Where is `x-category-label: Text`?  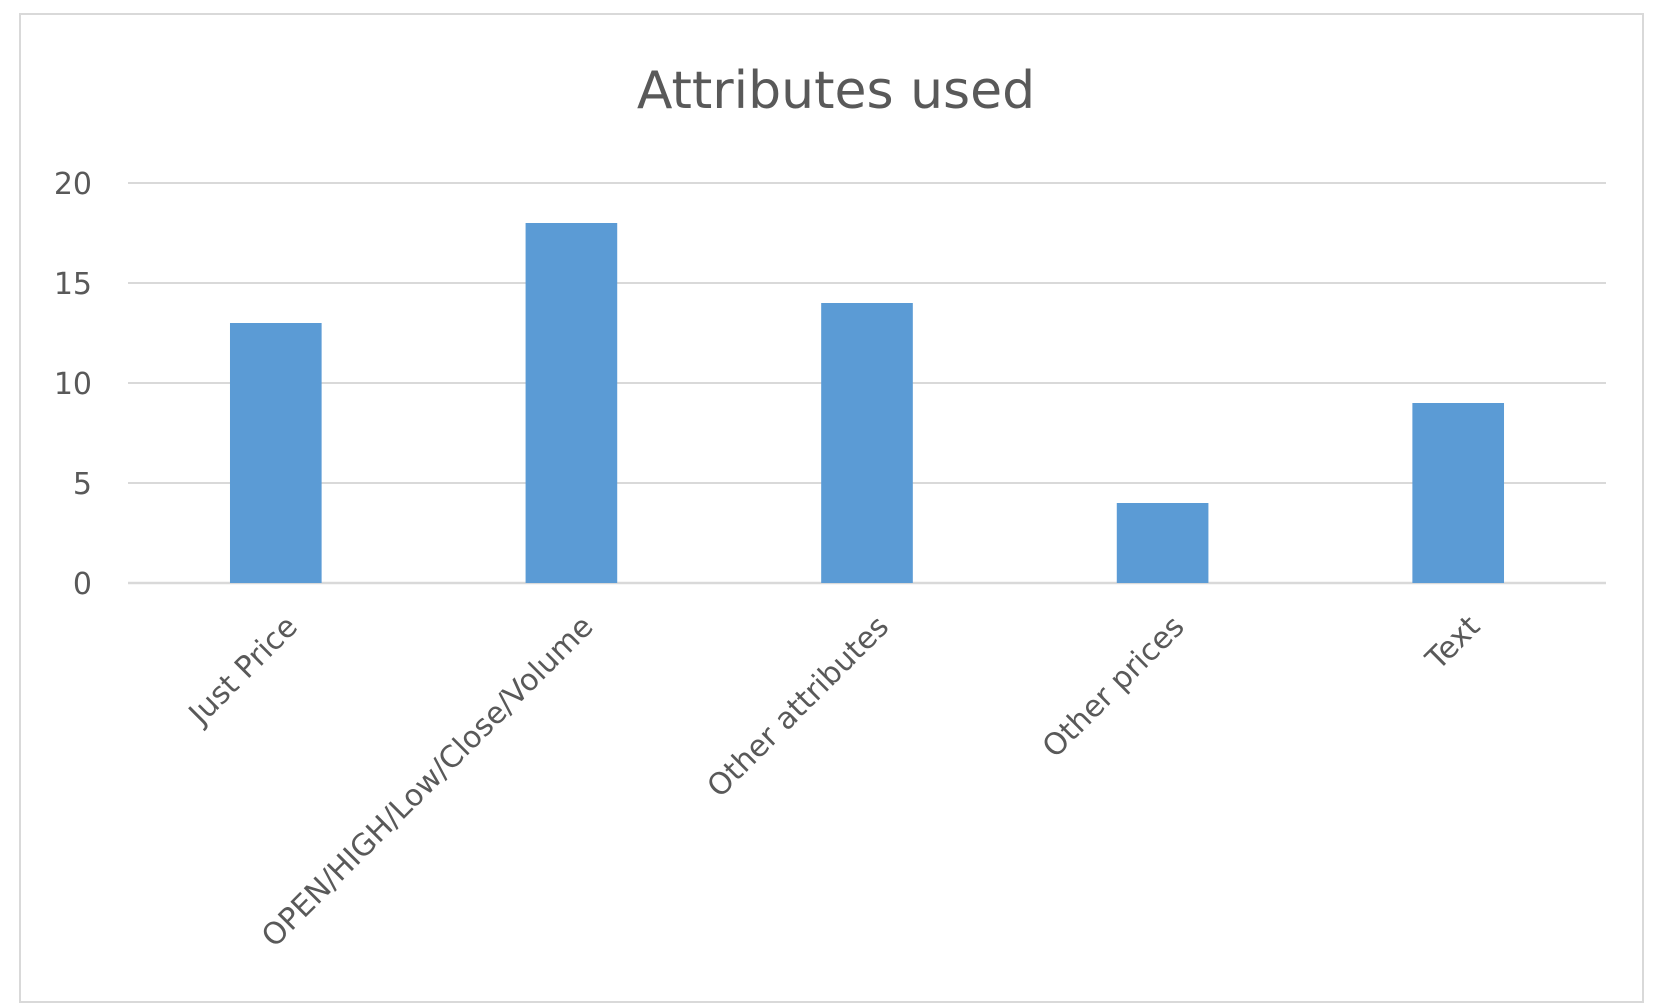 x-category-label: Text is located at coordinates (1453, 643).